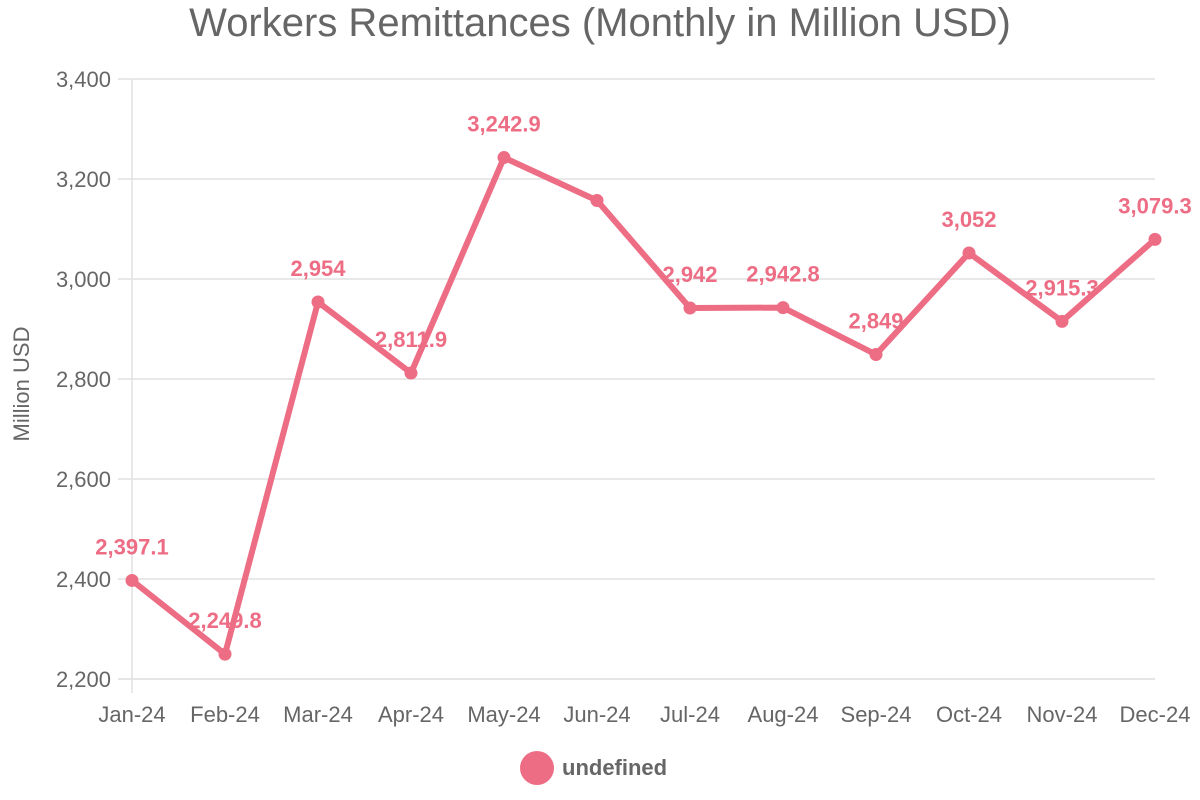  What do you see at coordinates (1062, 714) in the screenshot?
I see `x-tick-label: Nov-24` at bounding box center [1062, 714].